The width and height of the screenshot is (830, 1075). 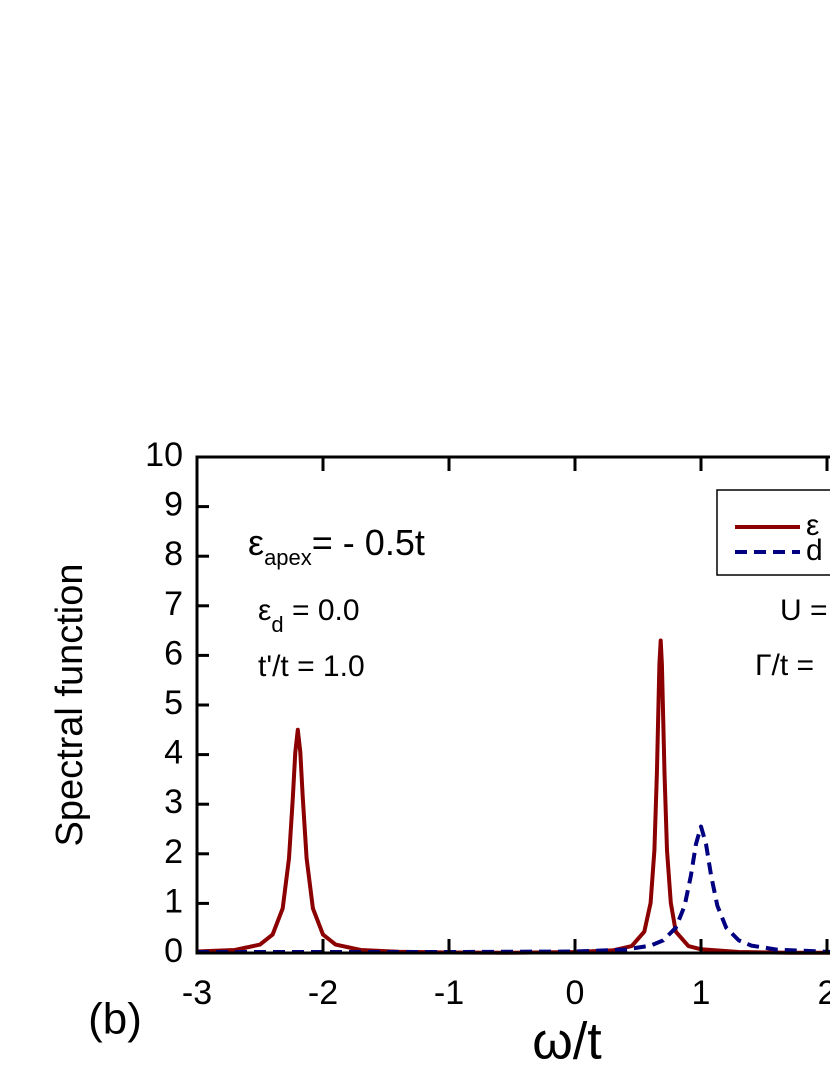 What do you see at coordinates (322, 610) in the screenshot?
I see `annotation-rest: = 0.0` at bounding box center [322, 610].